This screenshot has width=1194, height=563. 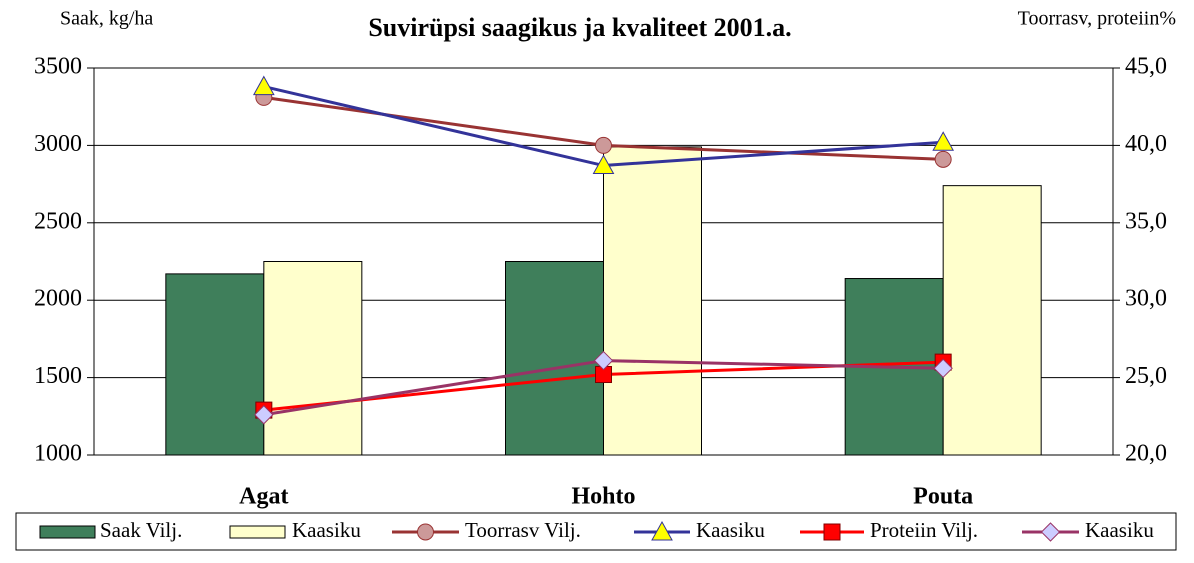 I want to click on chart-title: Suvirüpsi saagikus ja kvaliteet 2001.a., so click(x=579, y=27).